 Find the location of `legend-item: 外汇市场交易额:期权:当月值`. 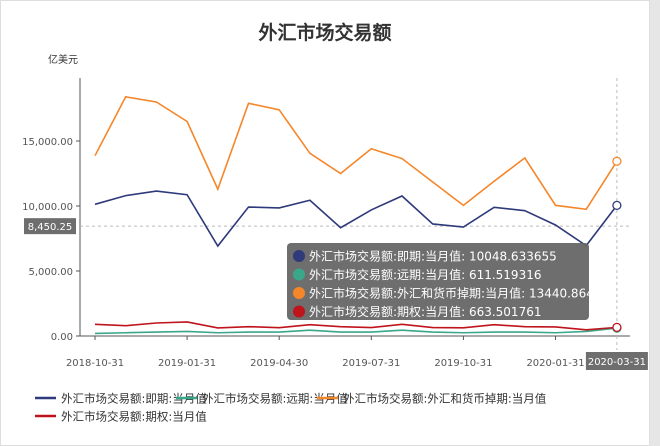

legend-item: 外汇市场交易额:期权:当月值 is located at coordinates (121, 417).